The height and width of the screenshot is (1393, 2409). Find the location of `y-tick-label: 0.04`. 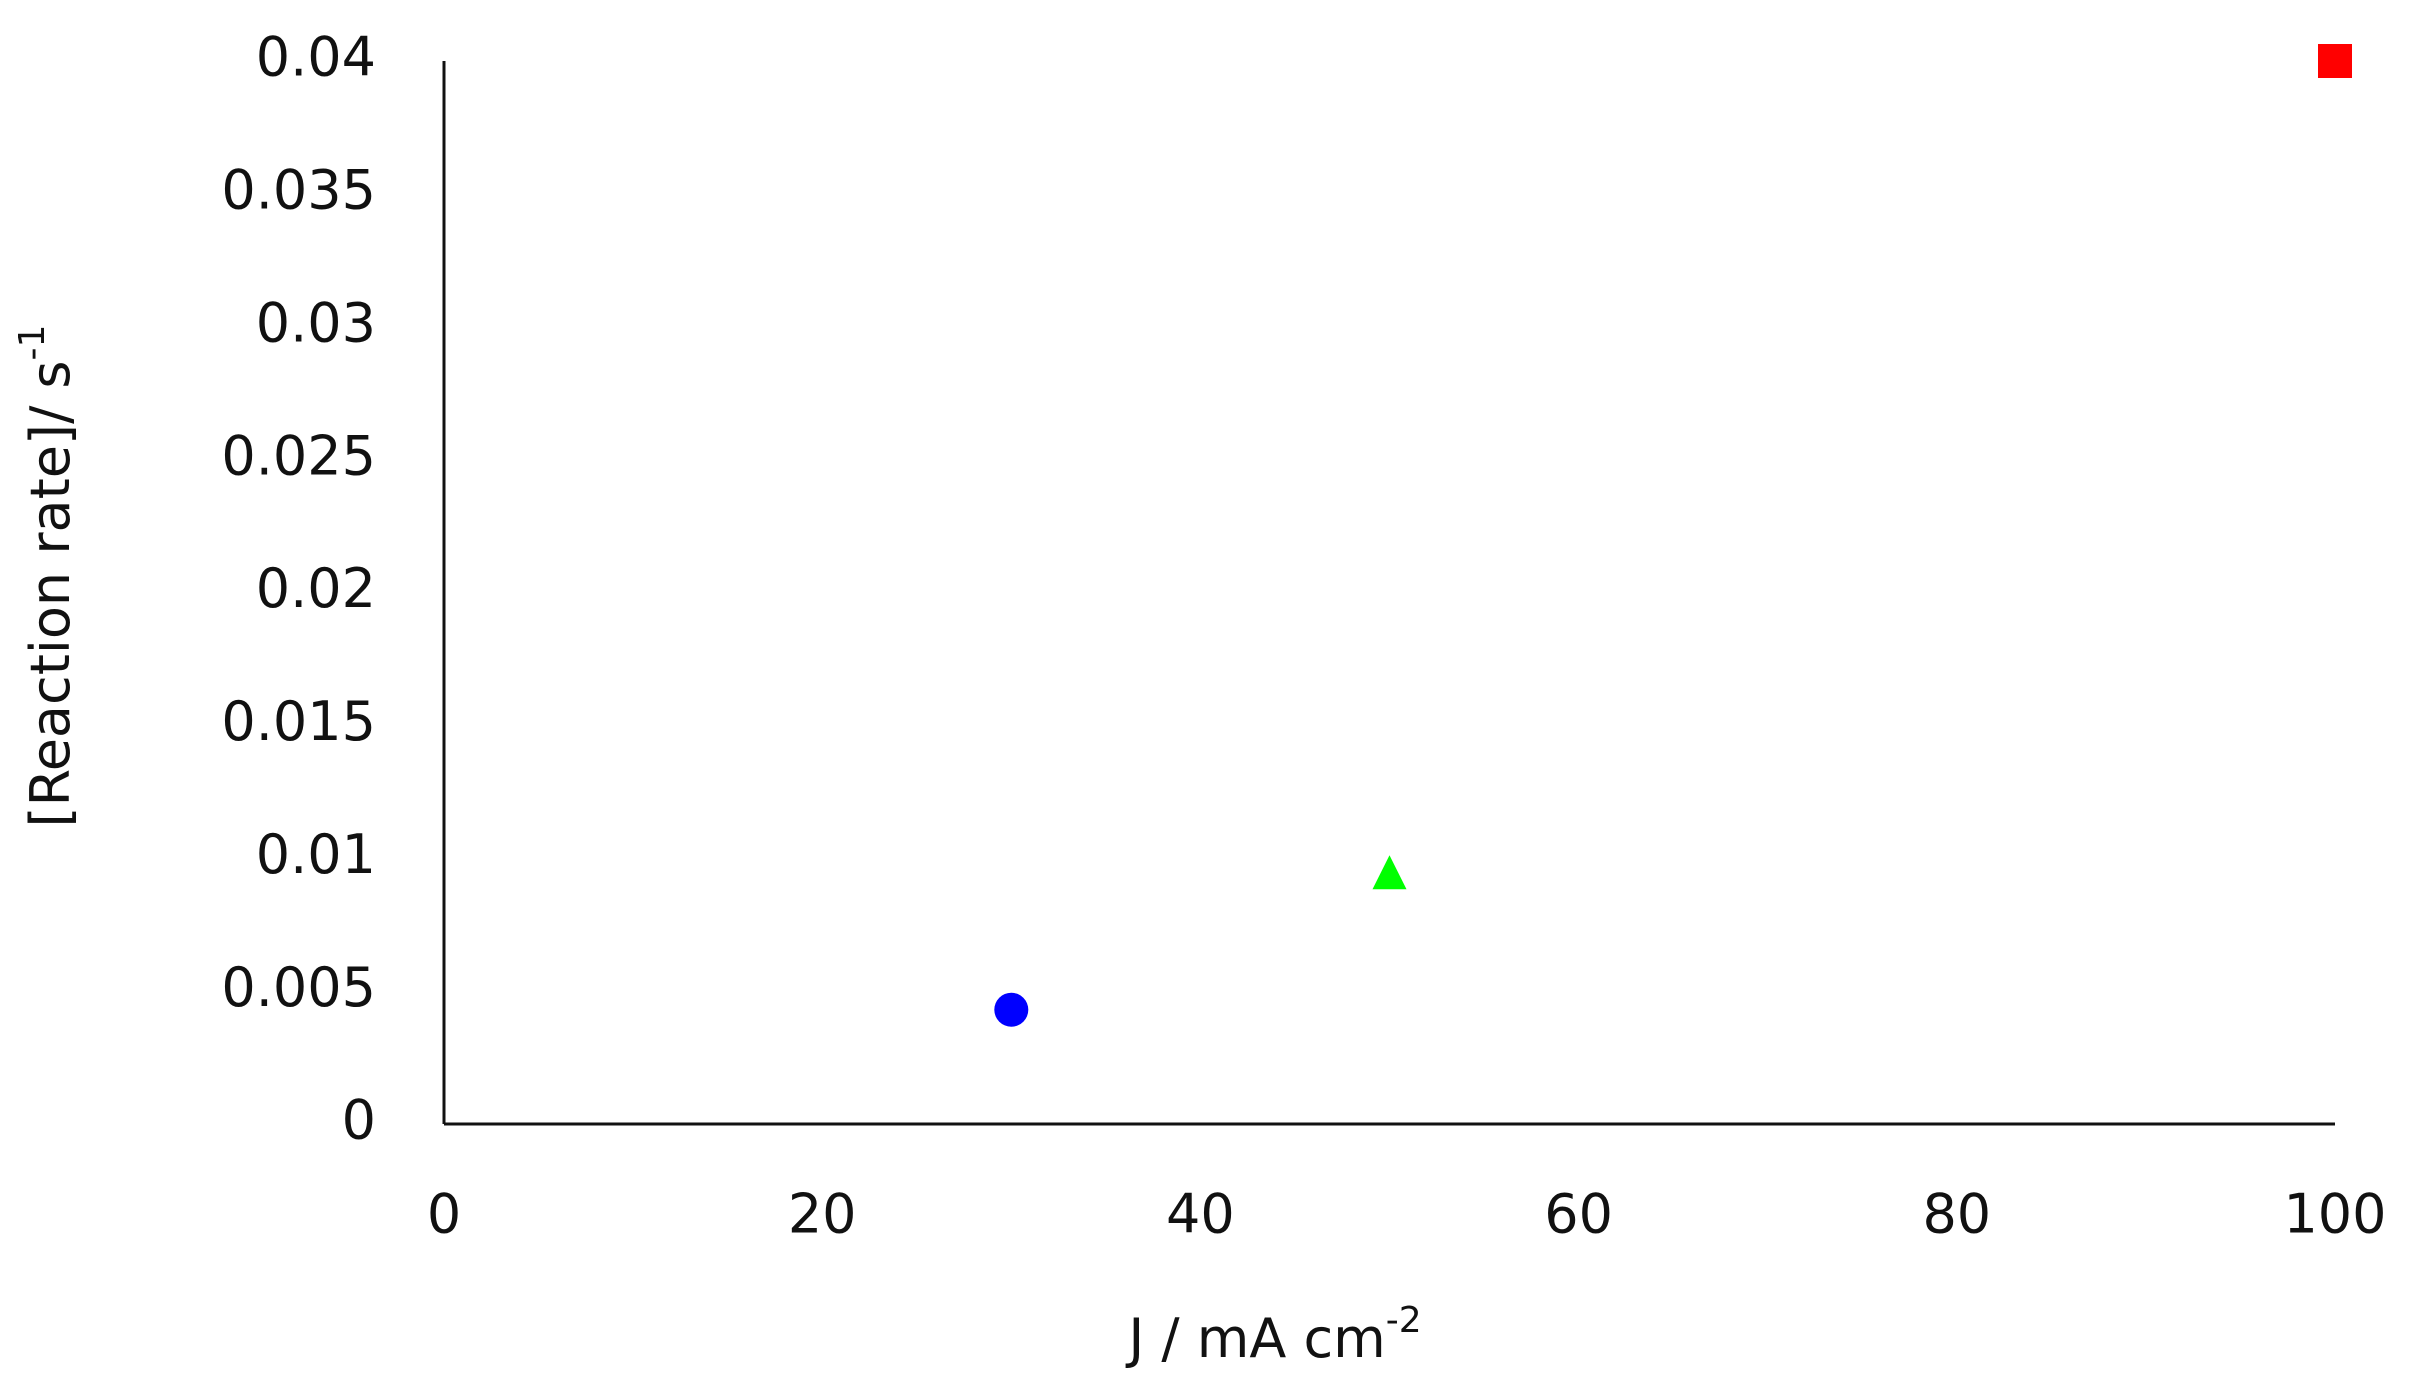

y-tick-label: 0.04 is located at coordinates (316, 57).